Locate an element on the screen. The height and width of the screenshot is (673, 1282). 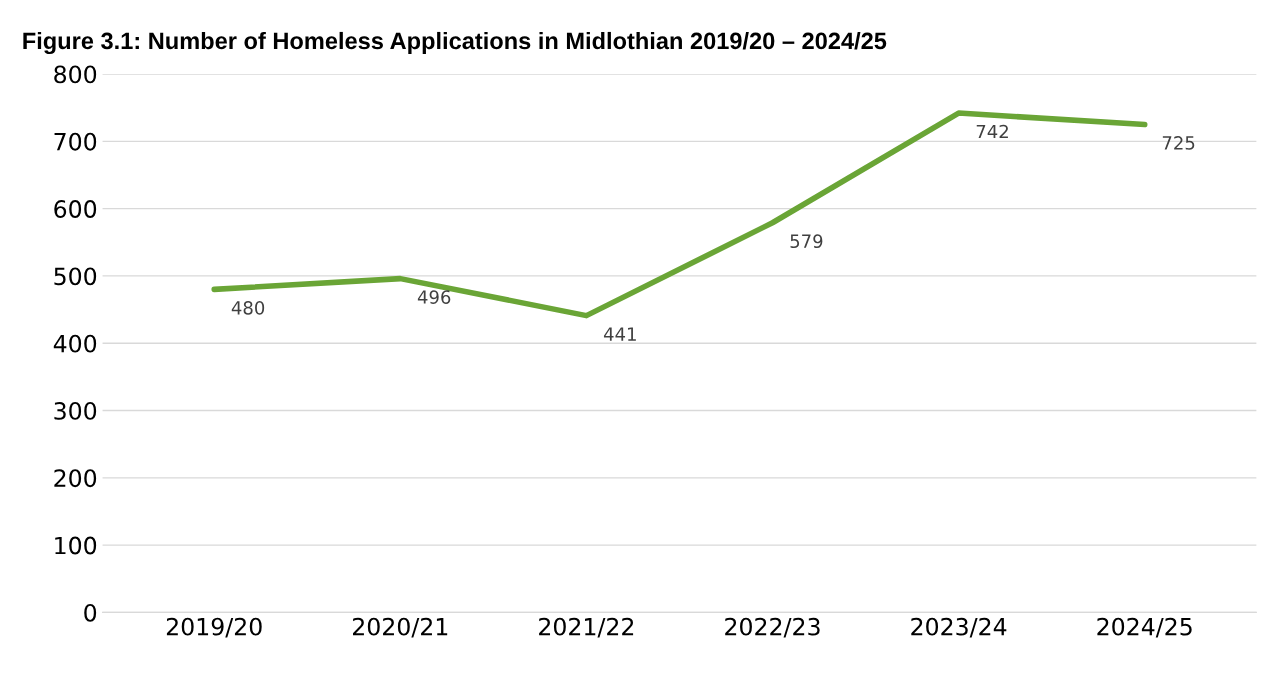
data-label: 480 is located at coordinates (248, 307).